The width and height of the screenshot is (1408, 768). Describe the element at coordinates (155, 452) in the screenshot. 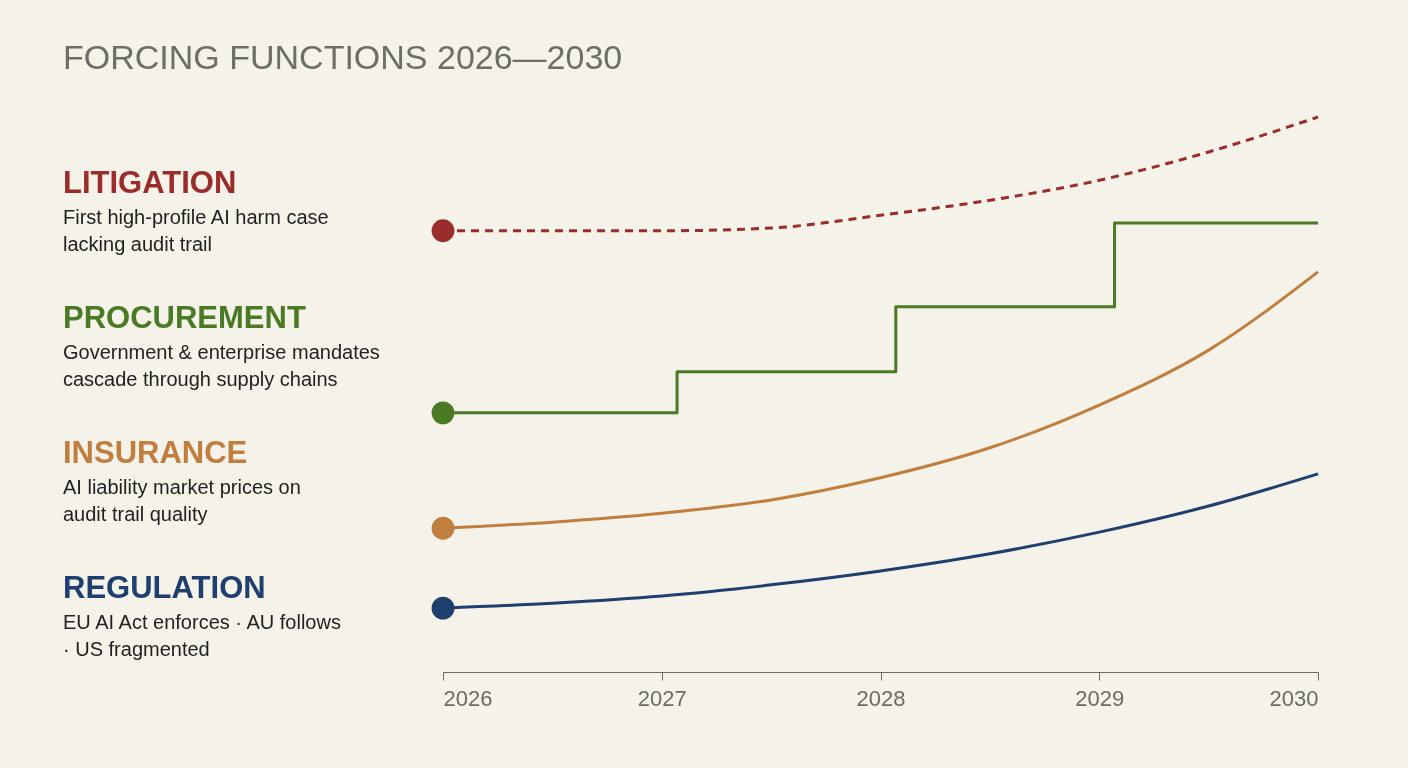

I see `text: INSURANCE` at that location.